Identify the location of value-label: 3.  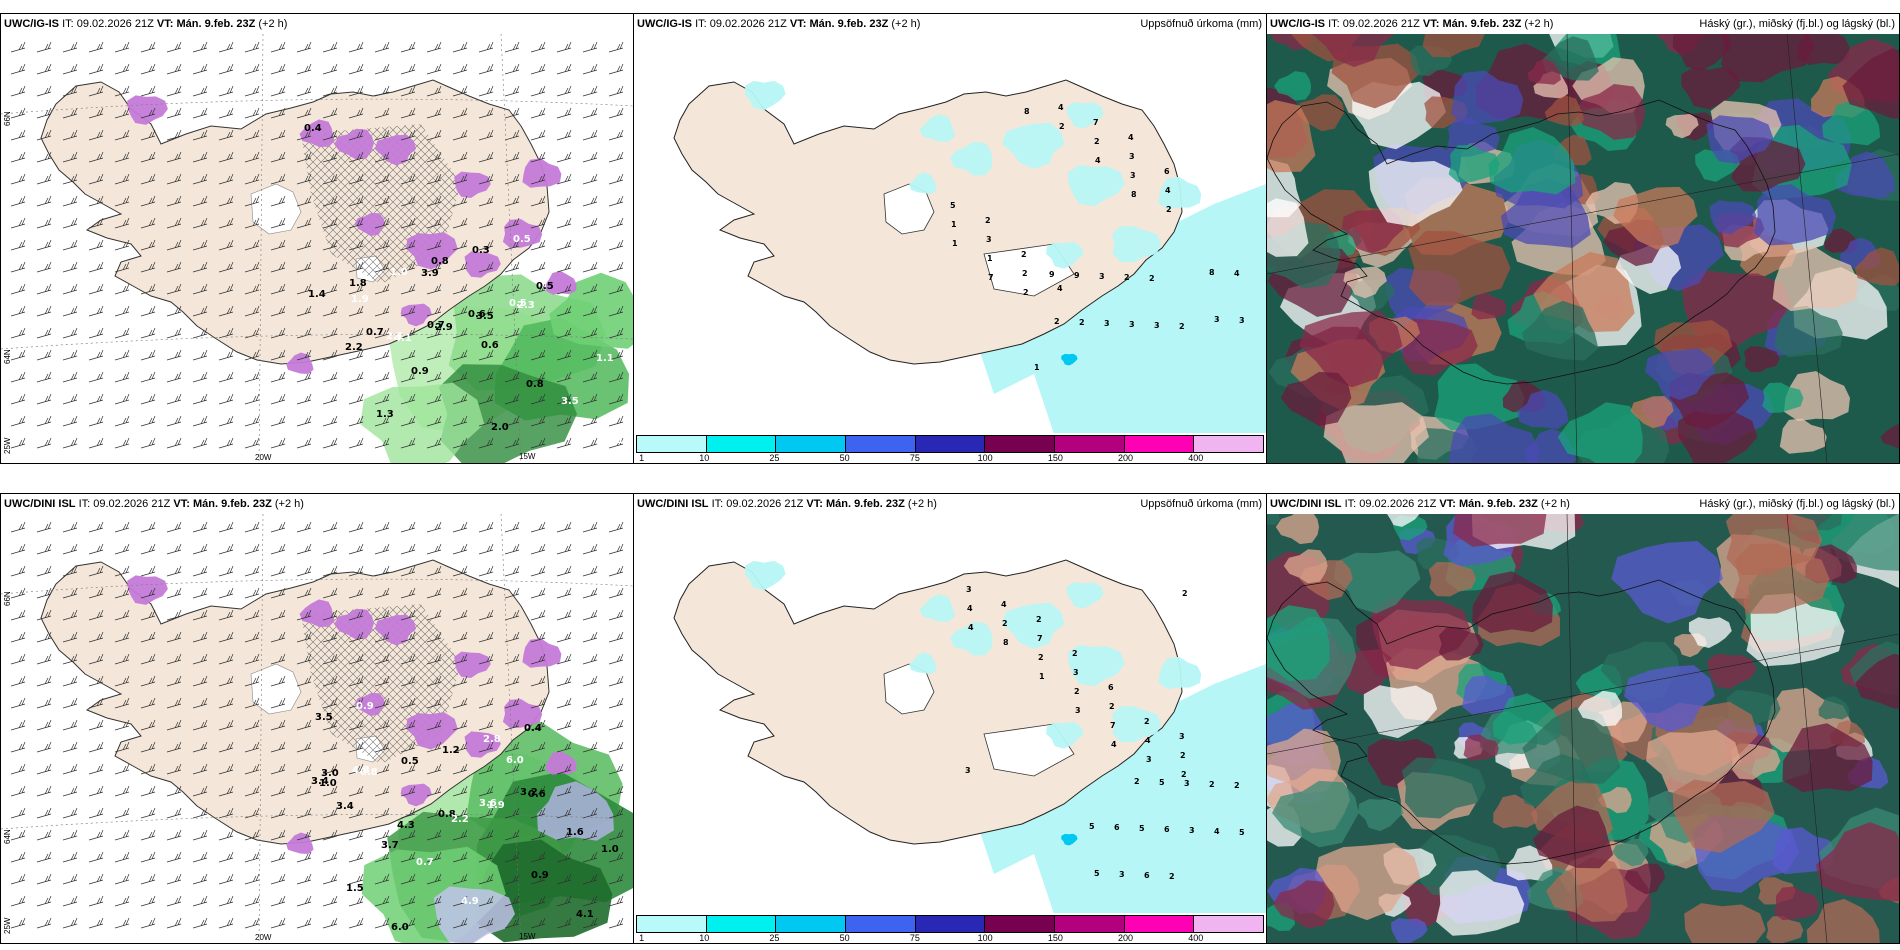
(1132, 156).